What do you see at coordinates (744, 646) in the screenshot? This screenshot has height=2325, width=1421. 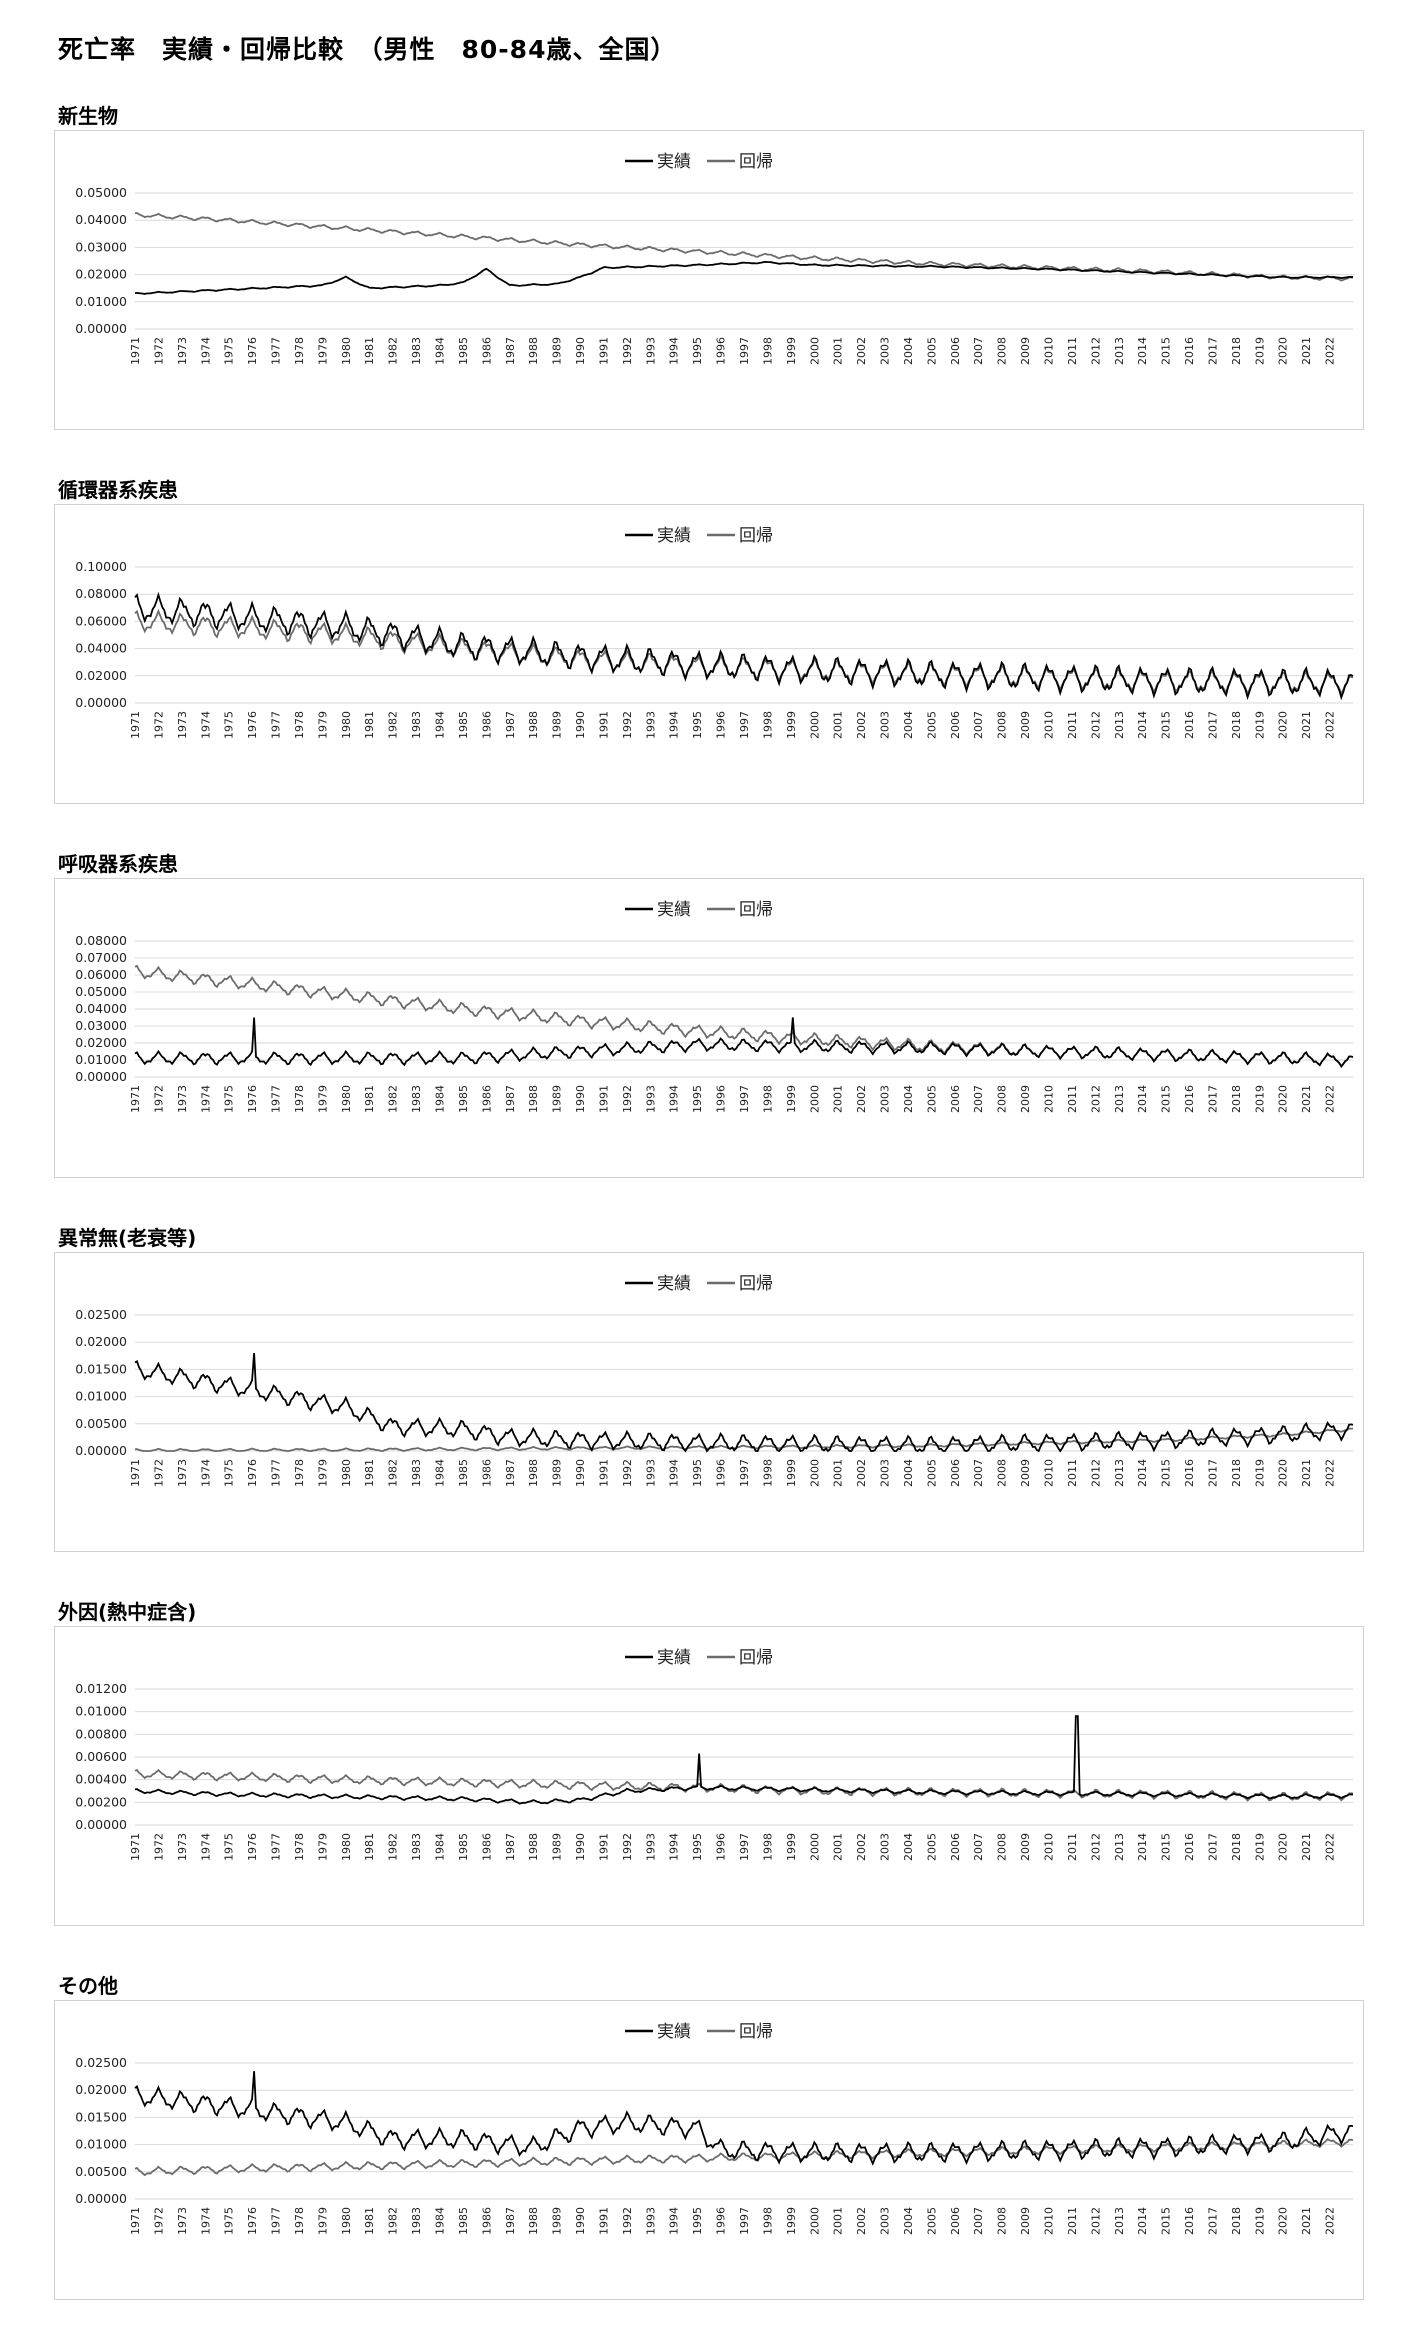 I see `series-actual-line` at bounding box center [744, 646].